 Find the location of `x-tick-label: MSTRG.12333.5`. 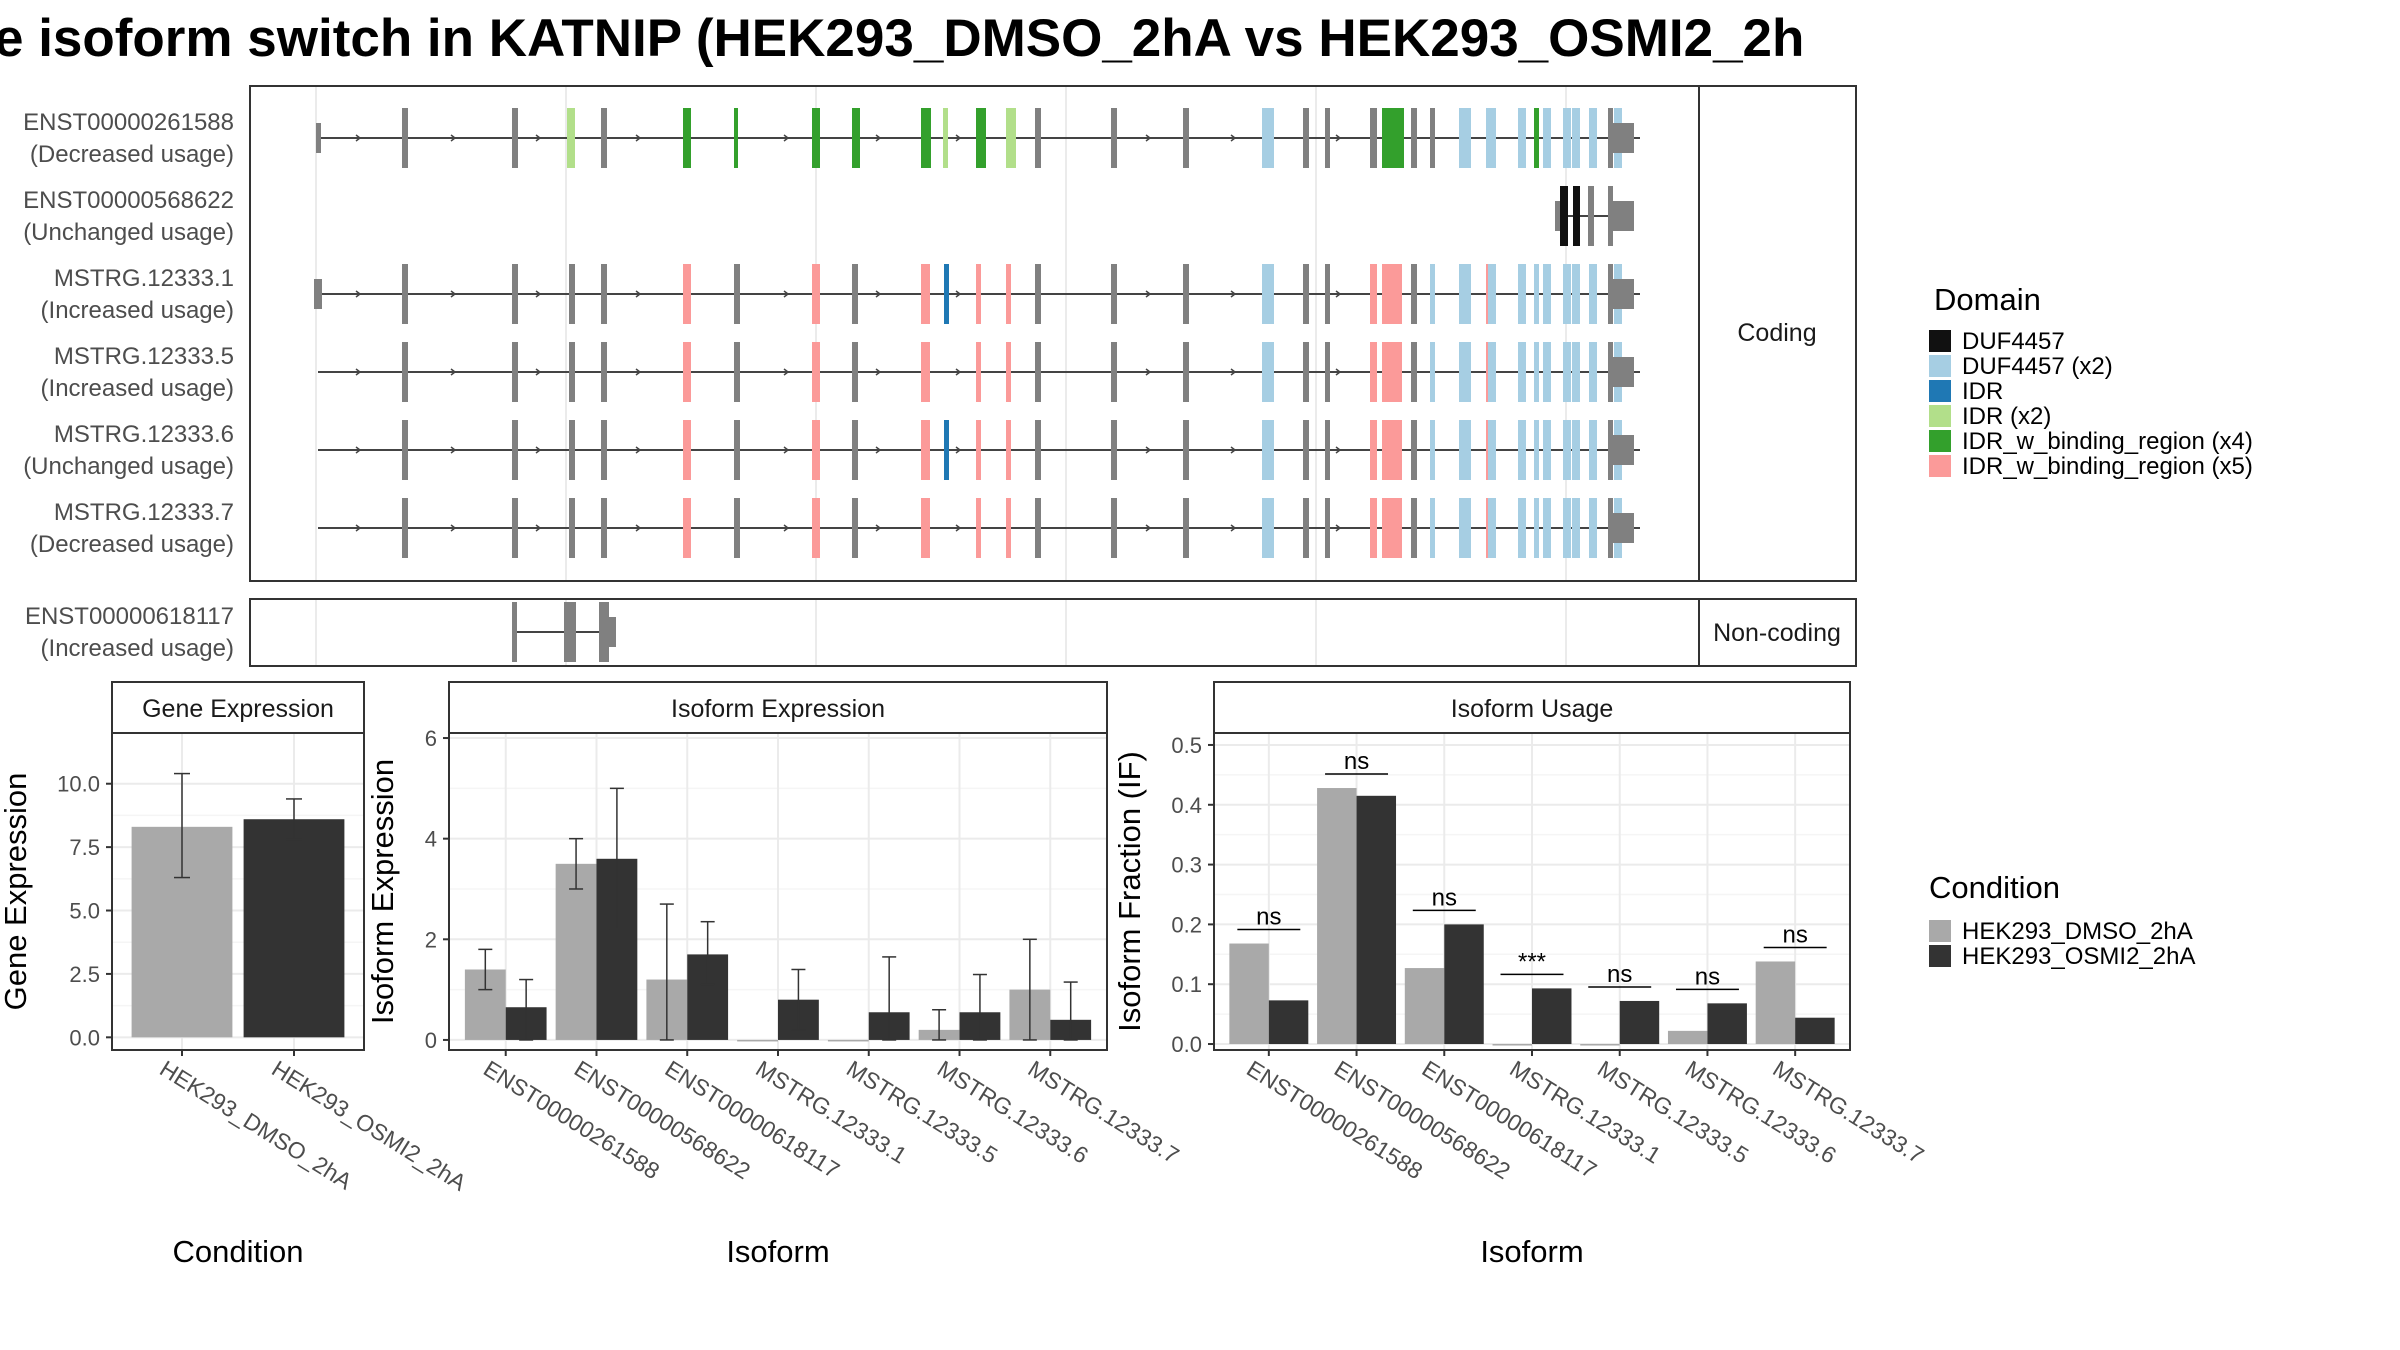

x-tick-label: MSTRG.12333.5 is located at coordinates (922, 1112).